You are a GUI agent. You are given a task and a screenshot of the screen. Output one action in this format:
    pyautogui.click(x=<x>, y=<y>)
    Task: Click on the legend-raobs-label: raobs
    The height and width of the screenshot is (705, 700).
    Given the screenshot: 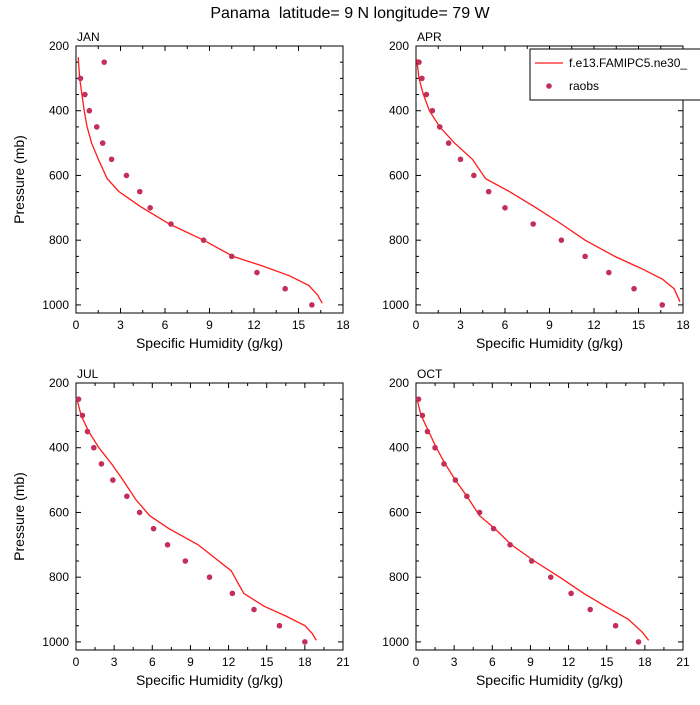 What is the action you would take?
    pyautogui.click(x=584, y=86)
    